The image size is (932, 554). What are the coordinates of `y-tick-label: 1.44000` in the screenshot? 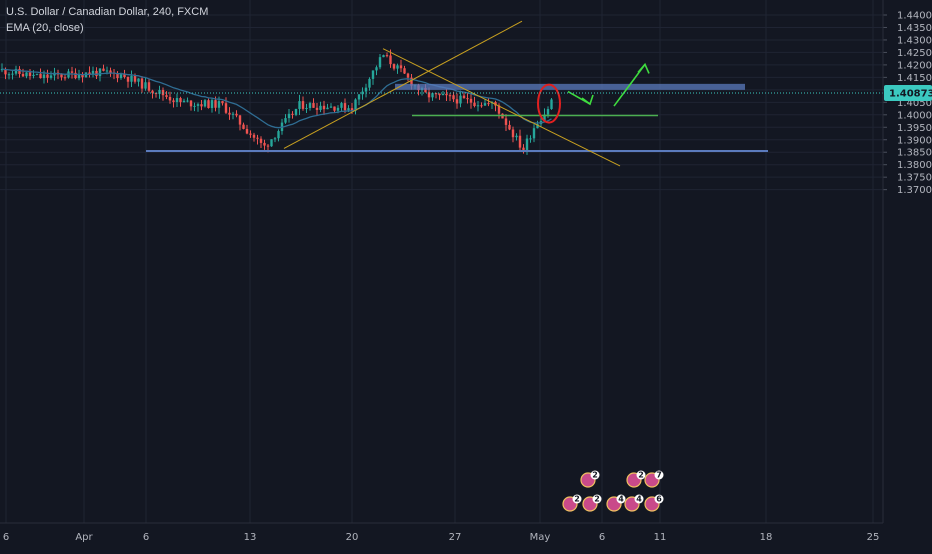 It's located at (914, 16).